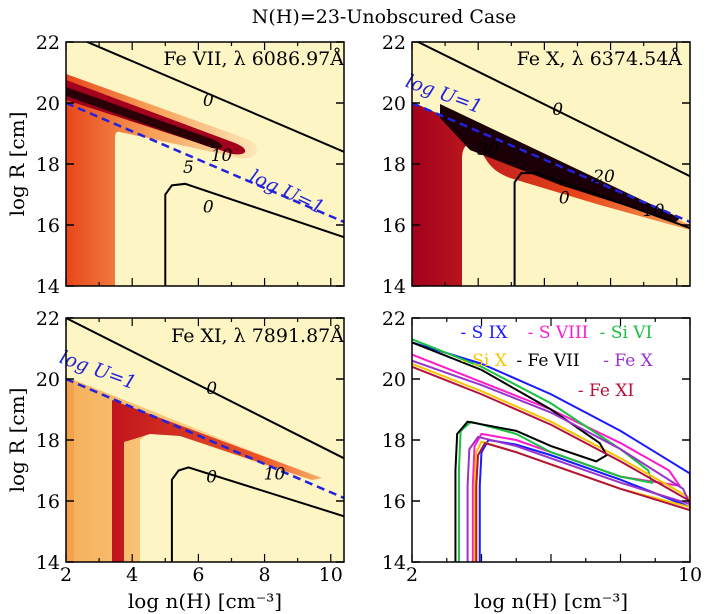 This screenshot has height=614, width=706. Describe the element at coordinates (132, 575) in the screenshot. I see `bottom-left-xtick-label: 4` at that location.